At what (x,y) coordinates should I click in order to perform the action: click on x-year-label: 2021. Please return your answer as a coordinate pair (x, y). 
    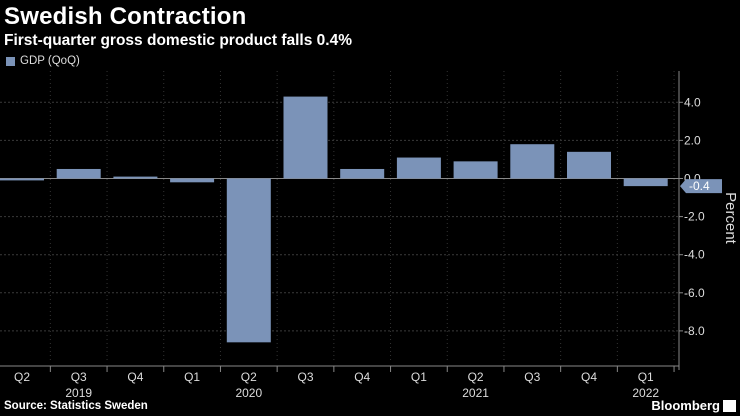
    Looking at the image, I should click on (475, 393).